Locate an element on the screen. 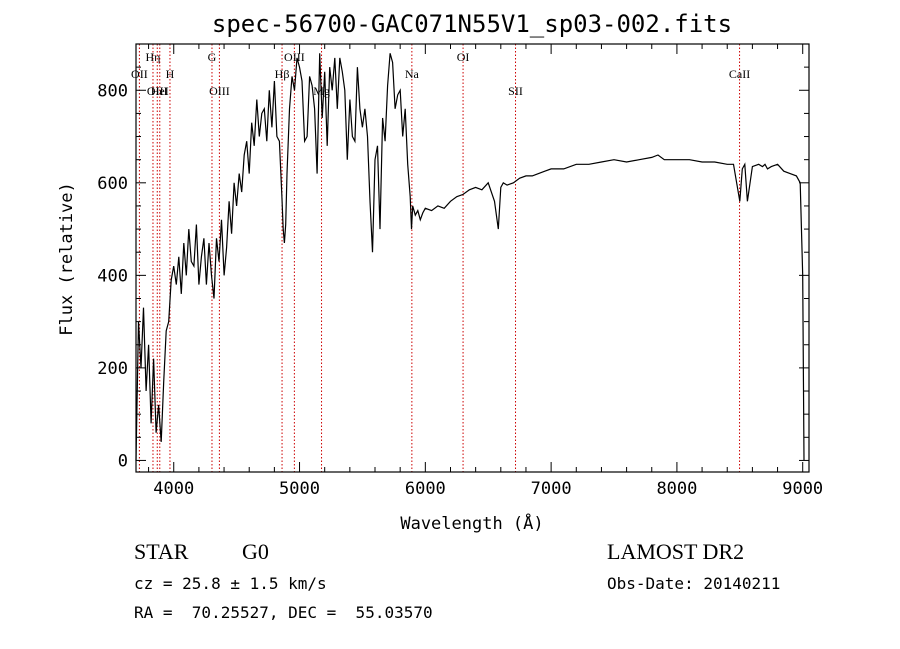  x-tick-label-0: 4000 is located at coordinates (173, 489).